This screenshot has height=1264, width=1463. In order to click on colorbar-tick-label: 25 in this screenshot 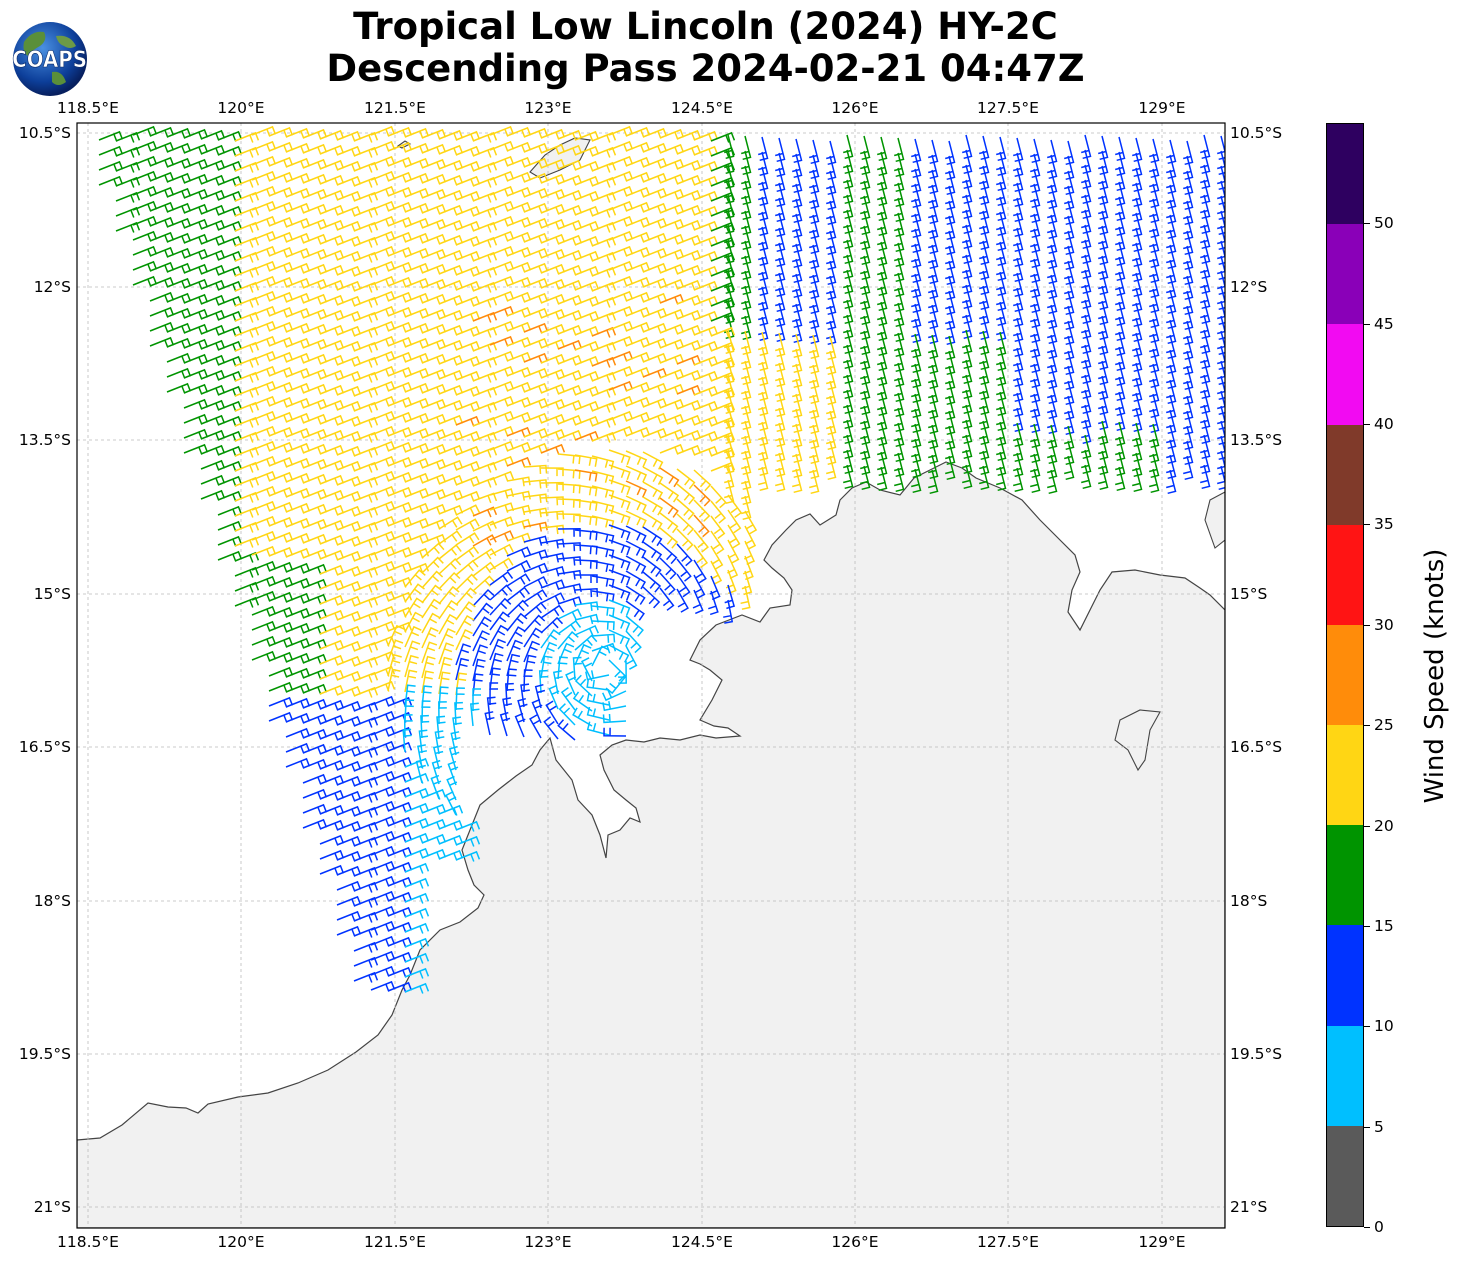, I will do `click(1384, 725)`.